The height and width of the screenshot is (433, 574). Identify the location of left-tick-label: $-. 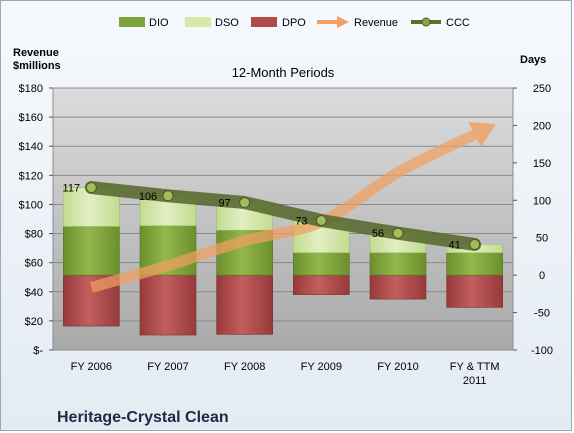
(38, 351).